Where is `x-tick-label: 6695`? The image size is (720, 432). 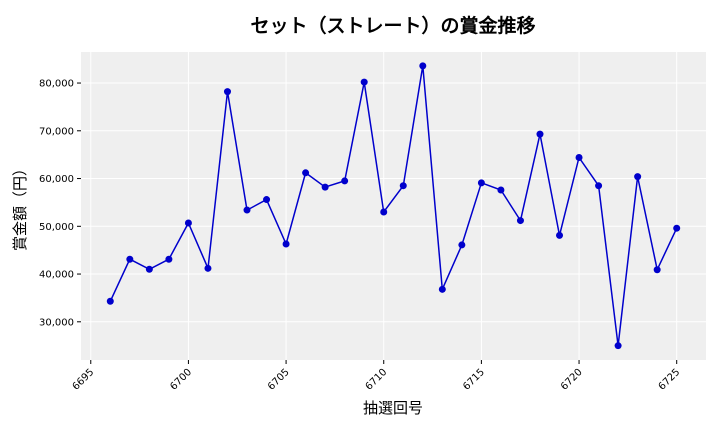 x-tick-label: 6695 is located at coordinates (84, 380).